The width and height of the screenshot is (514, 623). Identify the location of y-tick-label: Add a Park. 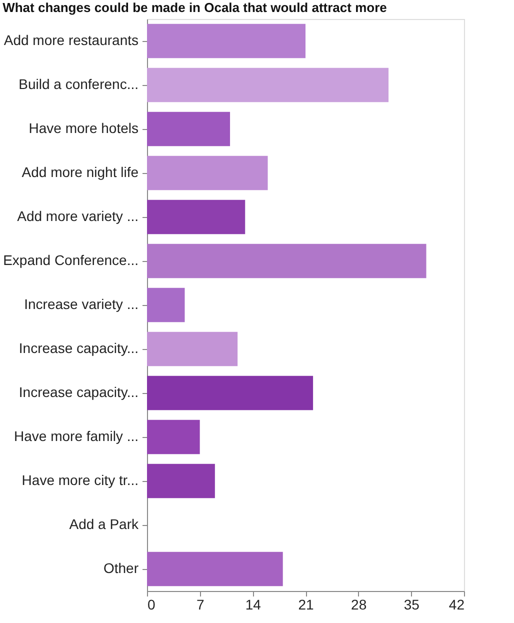
(104, 524).